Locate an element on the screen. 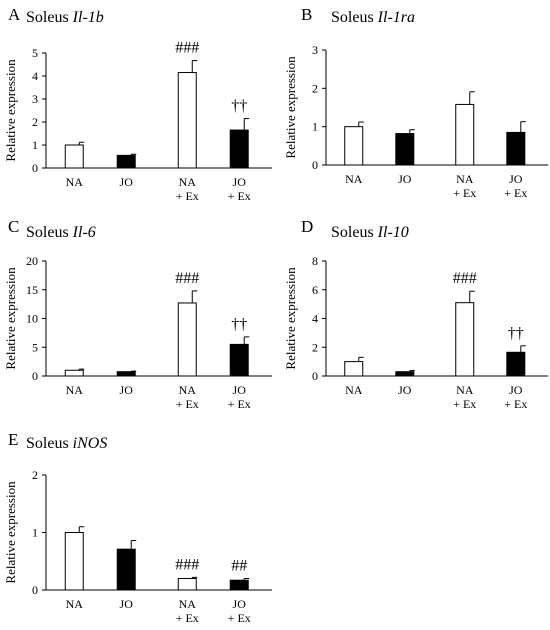  panel-title: Soleus Il-1ra is located at coordinates (373, 17).